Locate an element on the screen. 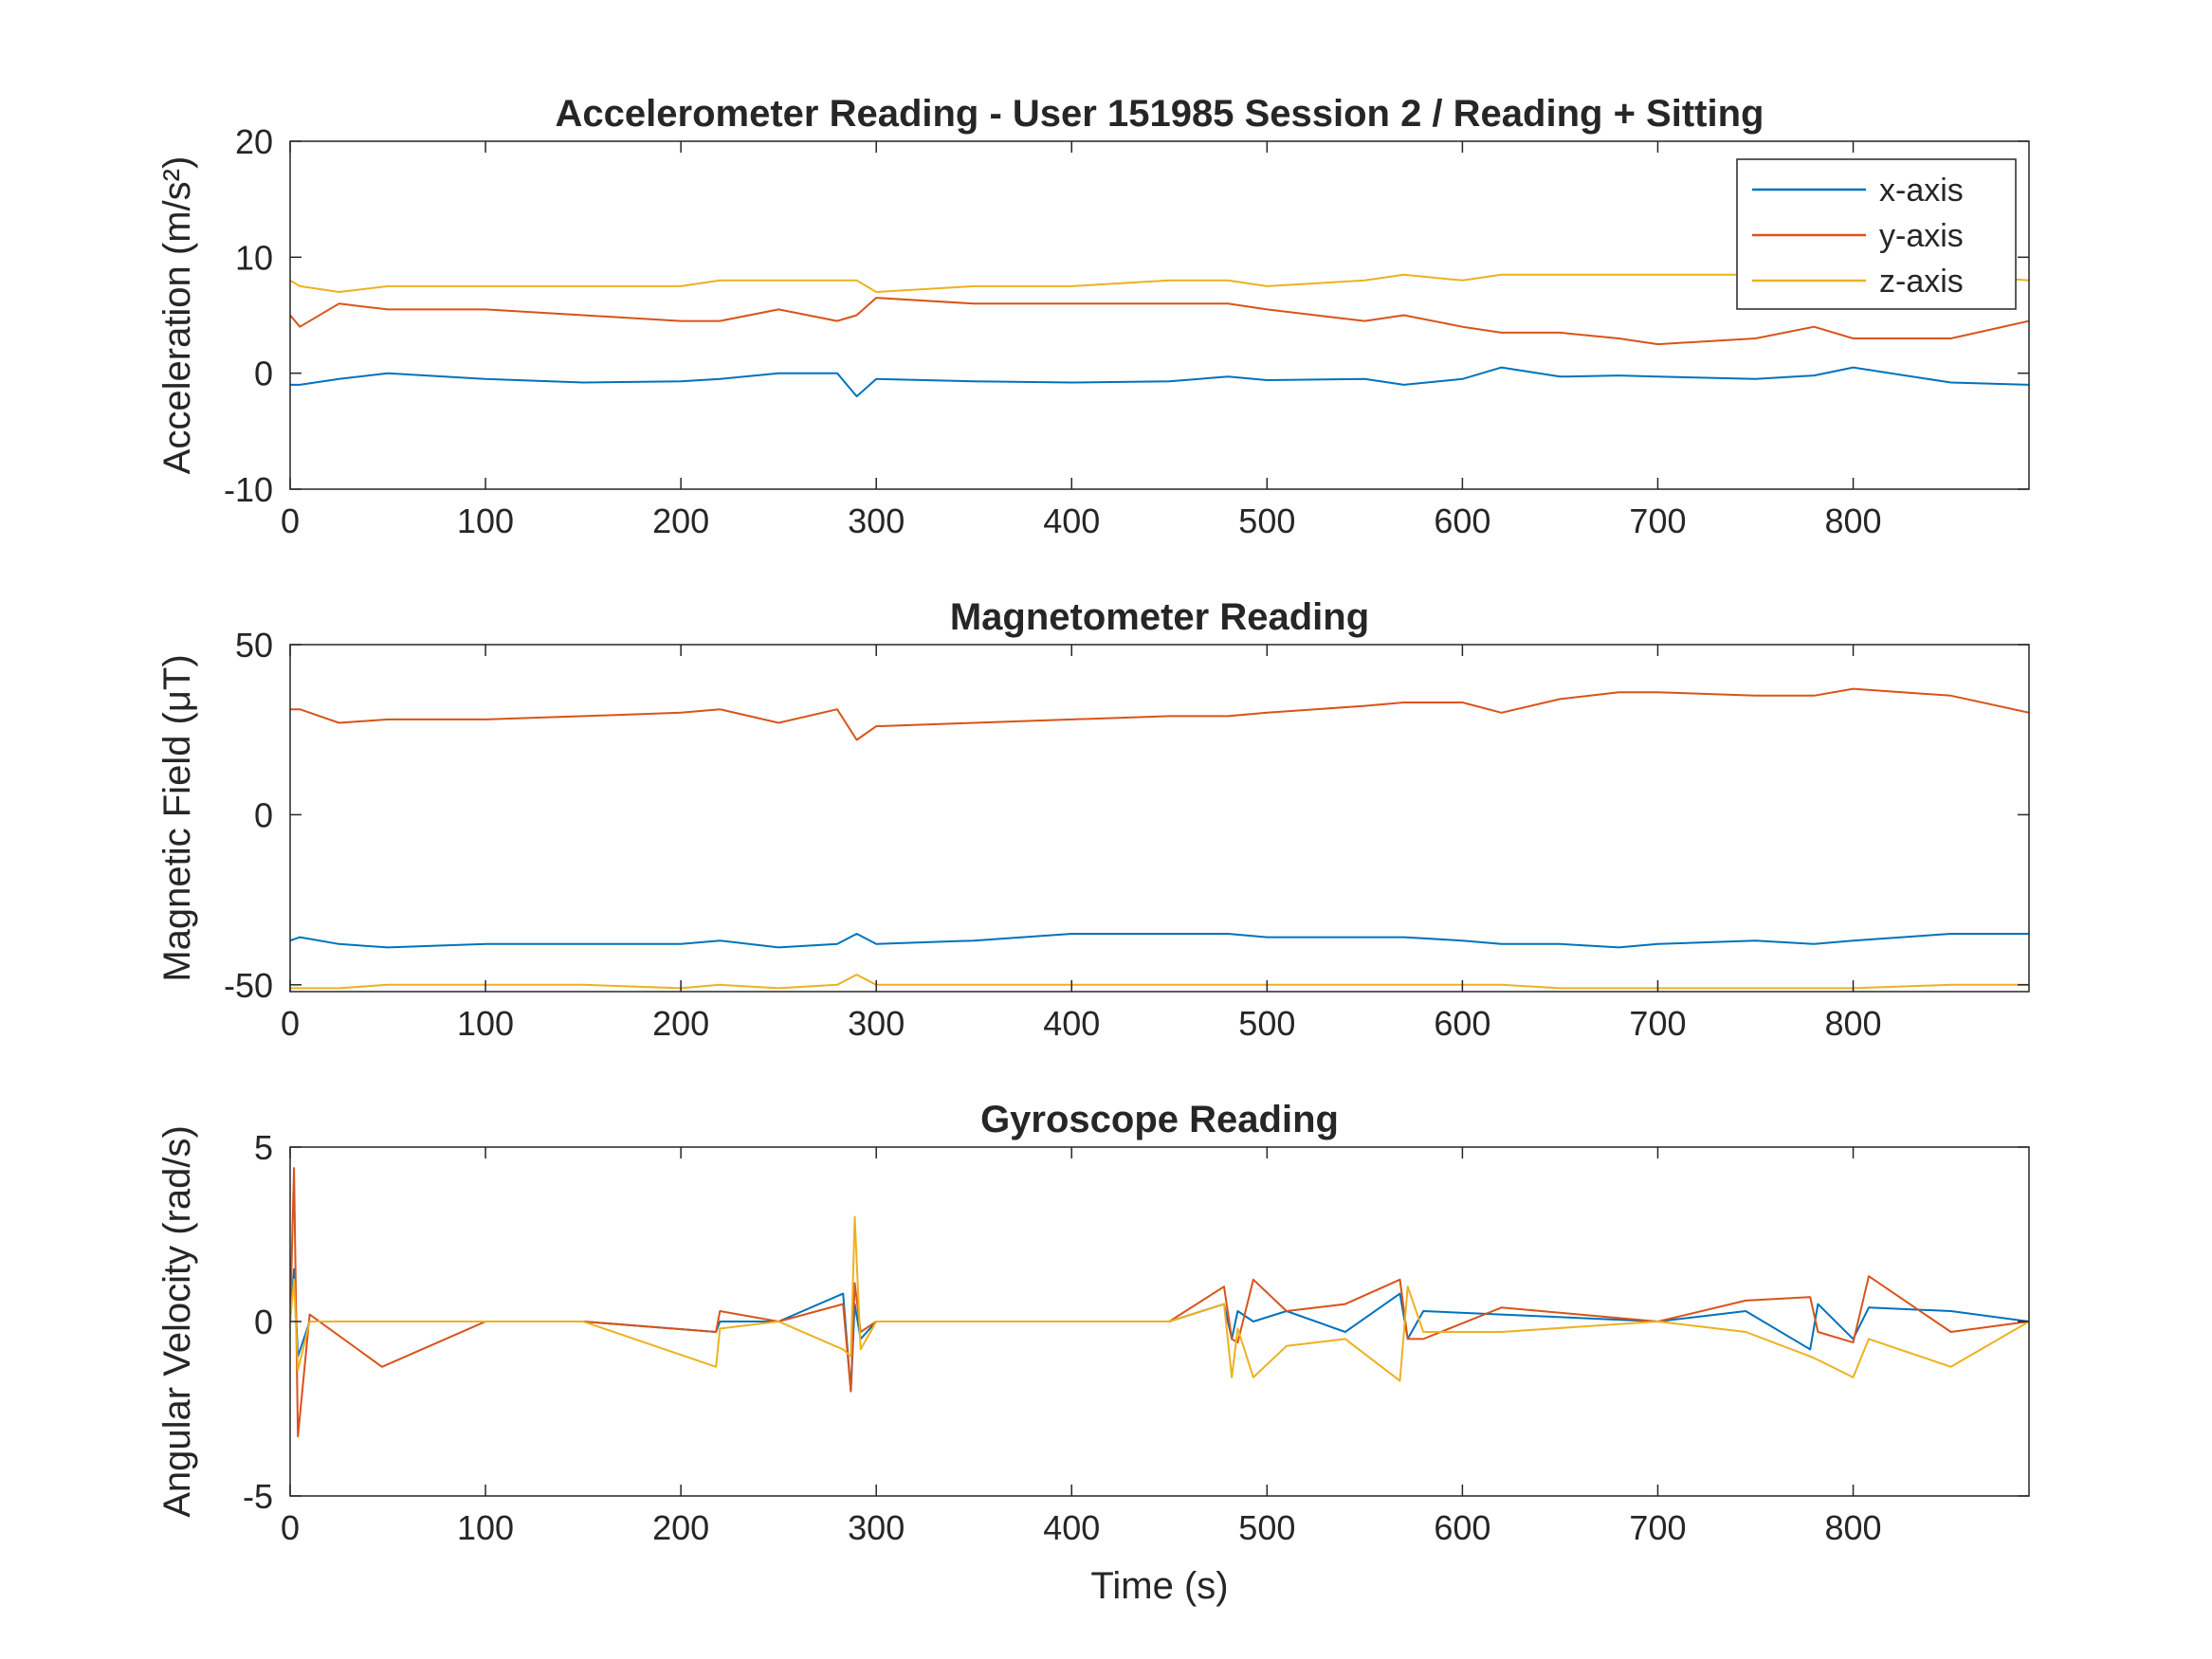 The width and height of the screenshot is (2212, 1659). gyroscope-x-axis-label: Time (s) is located at coordinates (1159, 1586).